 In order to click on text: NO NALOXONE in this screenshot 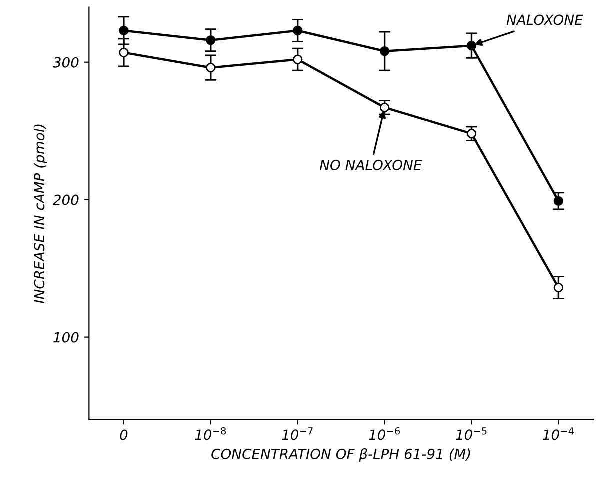, I will do `click(371, 165)`.